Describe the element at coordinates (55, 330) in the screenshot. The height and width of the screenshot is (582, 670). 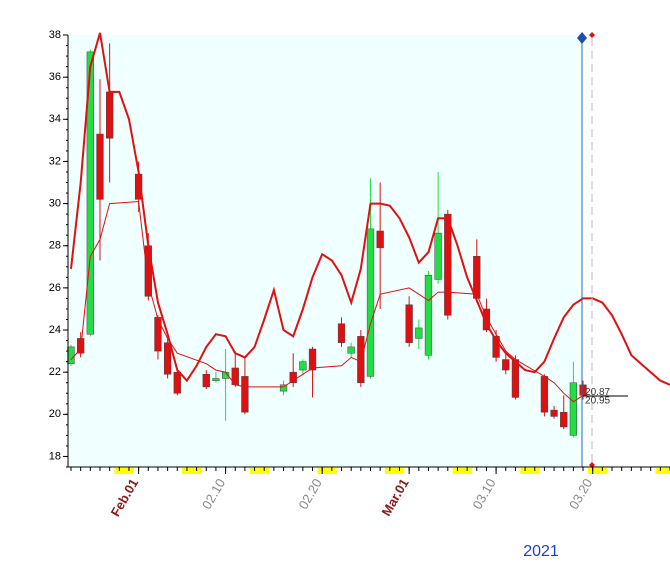
I see `y-tick-label: 24` at that location.